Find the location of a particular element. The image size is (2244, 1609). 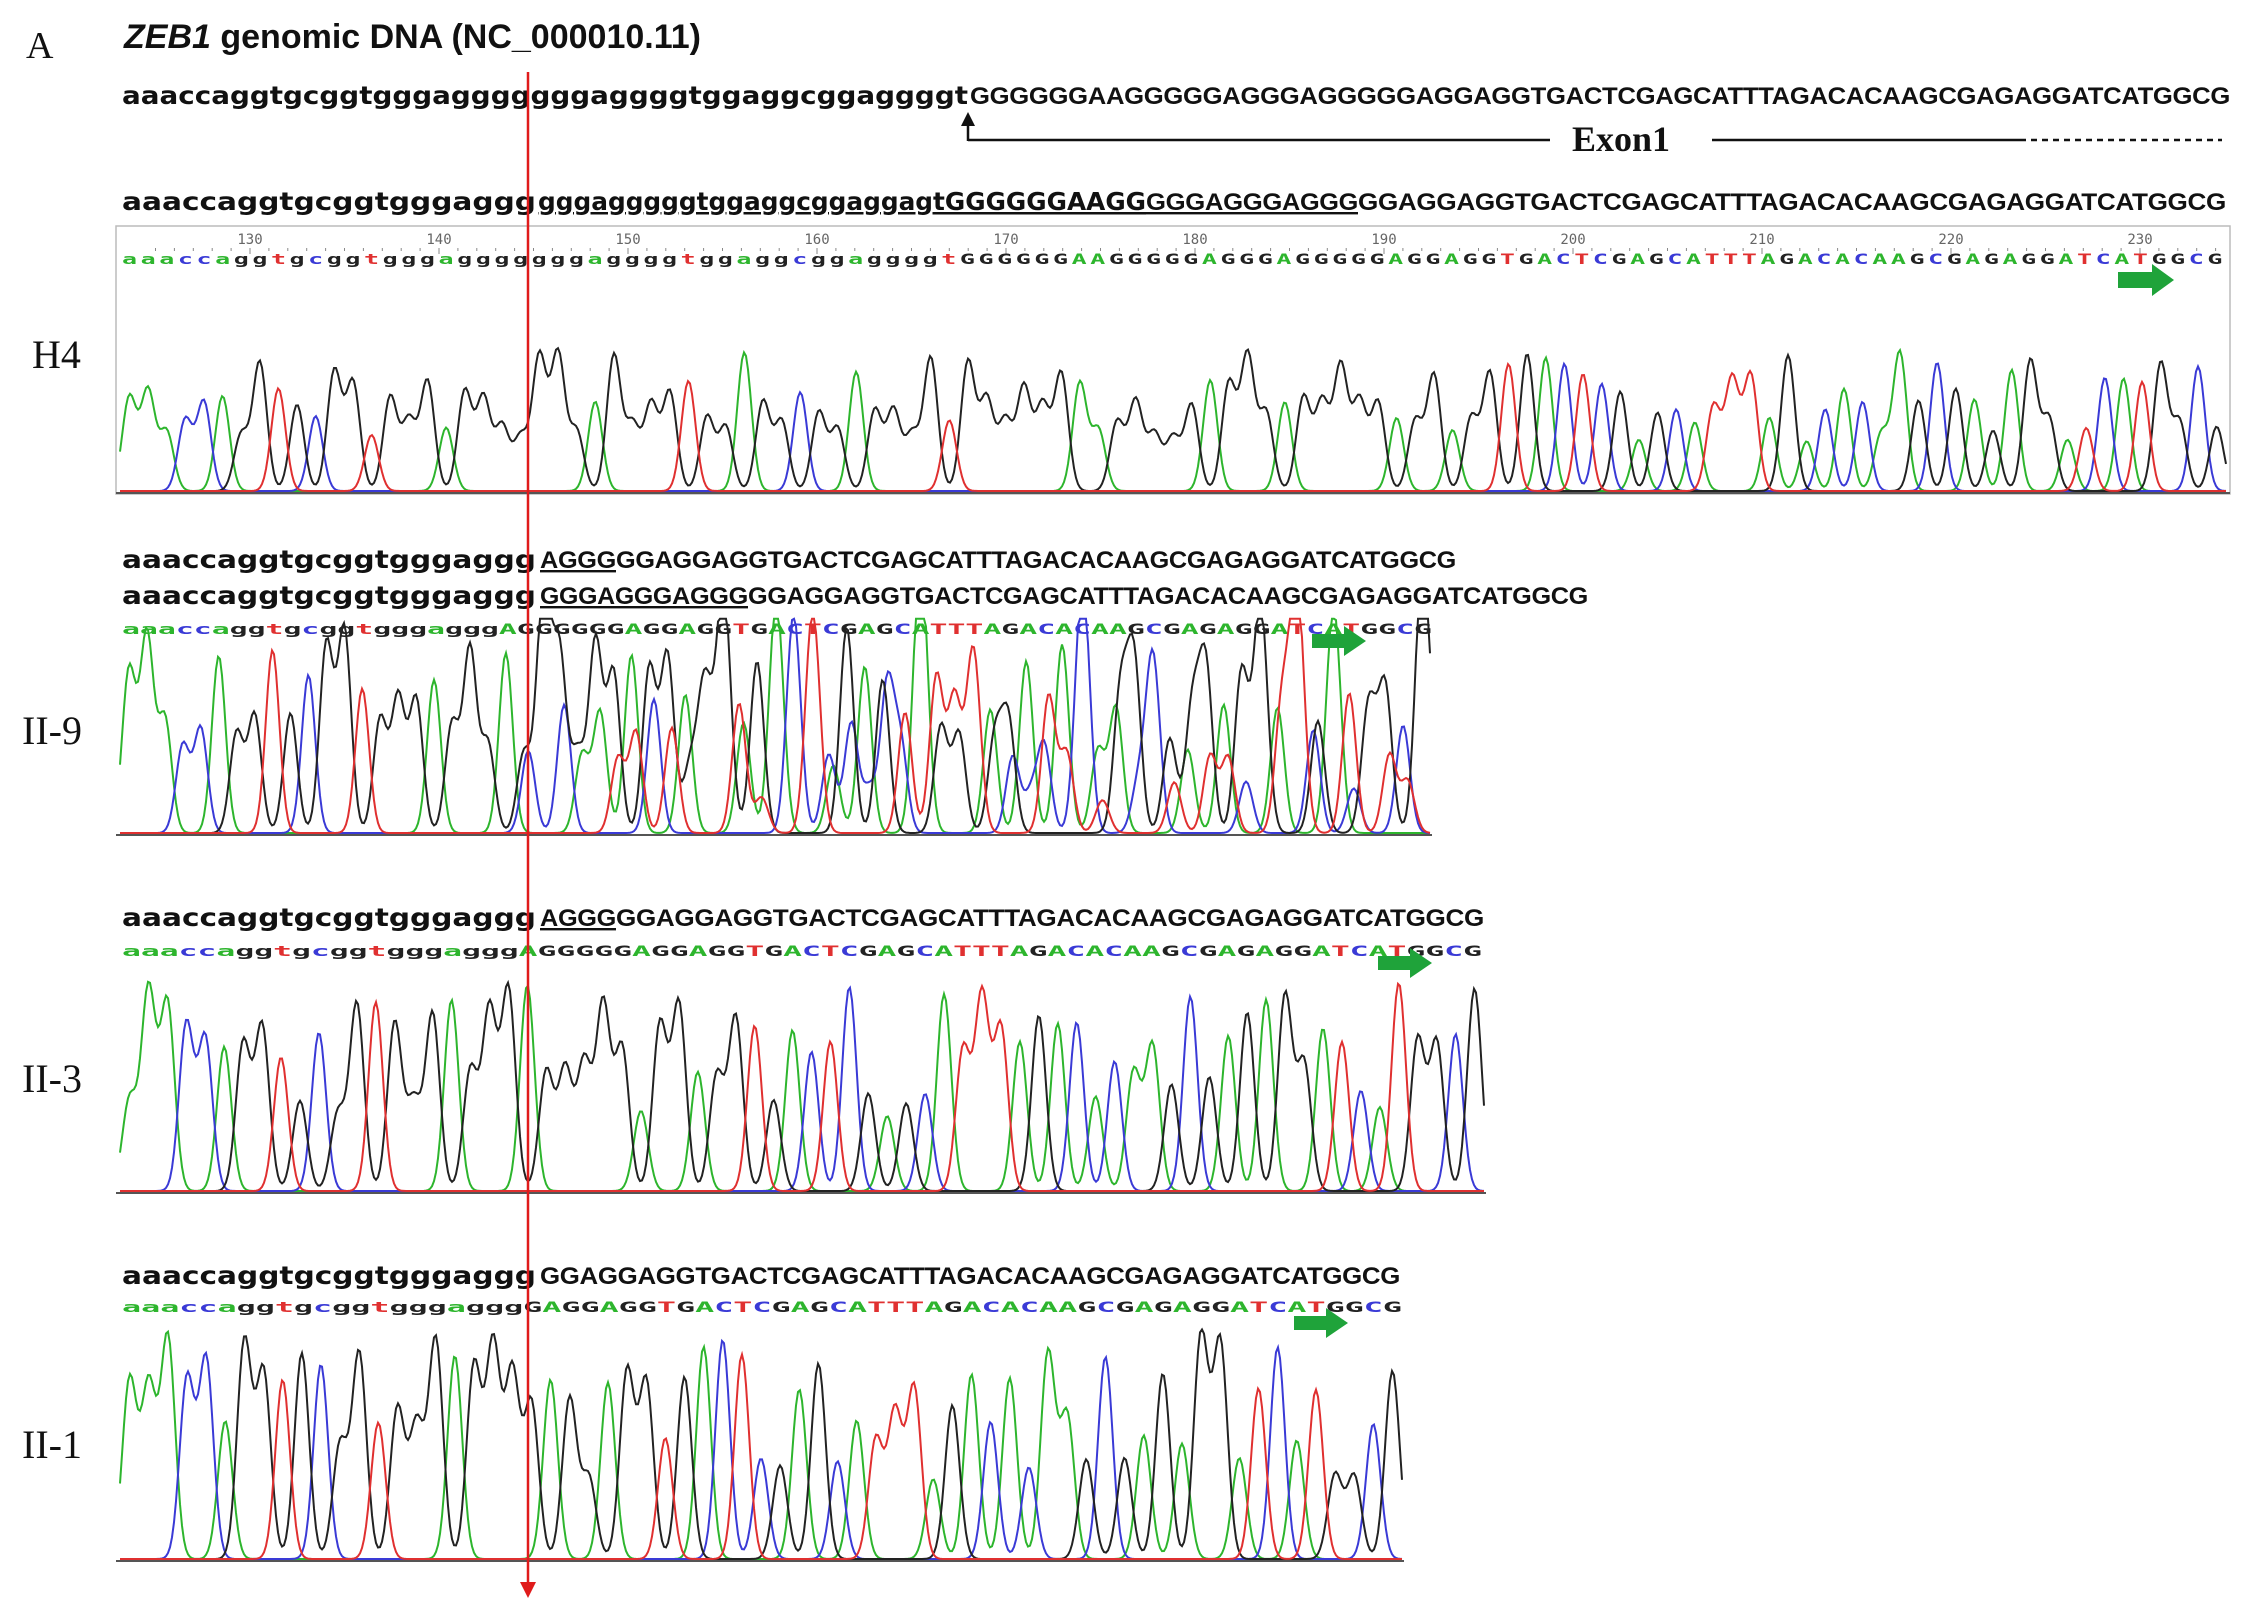

sample-label-ii9: II-9 is located at coordinates (52, 730).